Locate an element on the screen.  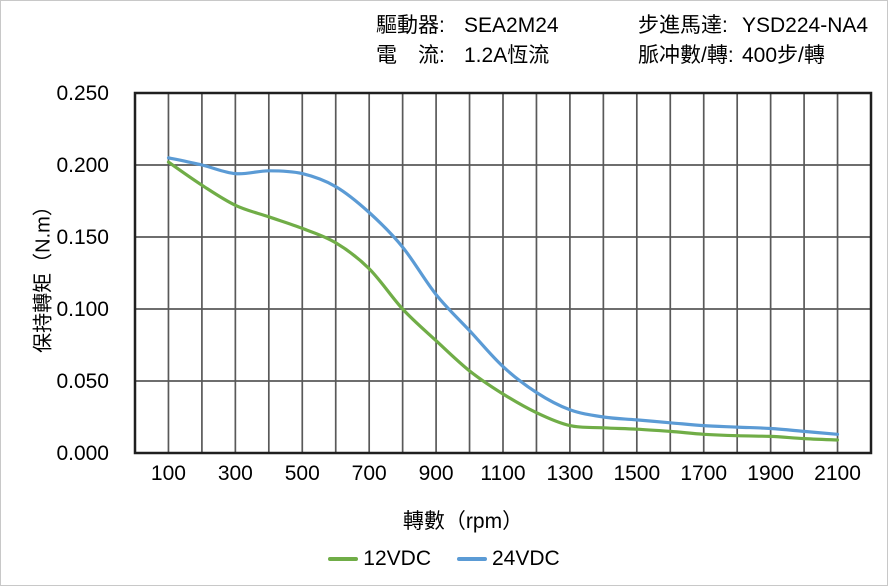
header-motor: 步進馬達: YSD224-NA4 is located at coordinates (753, 26).